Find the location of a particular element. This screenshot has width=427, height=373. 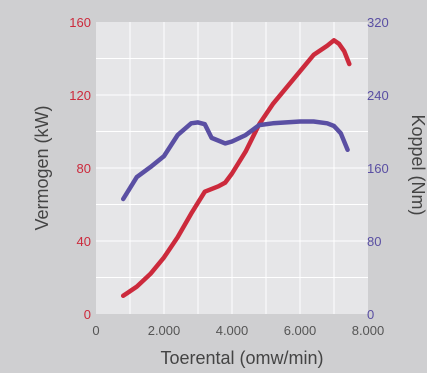

y-left-tick-label: 0 is located at coordinates (87, 314).